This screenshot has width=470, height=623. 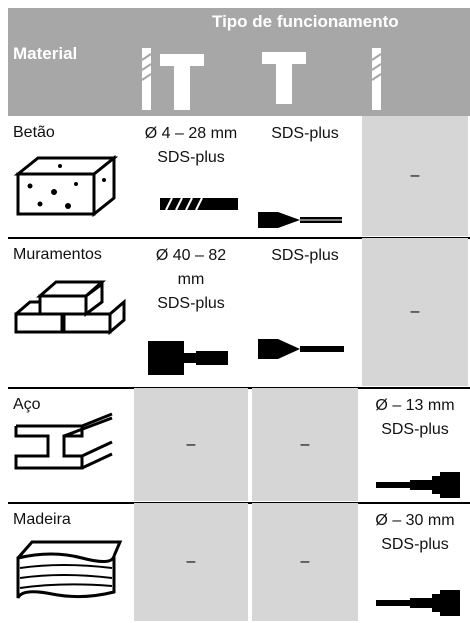 What do you see at coordinates (305, 21) in the screenshot?
I see `header-title: Tipo de funcionamento` at bounding box center [305, 21].